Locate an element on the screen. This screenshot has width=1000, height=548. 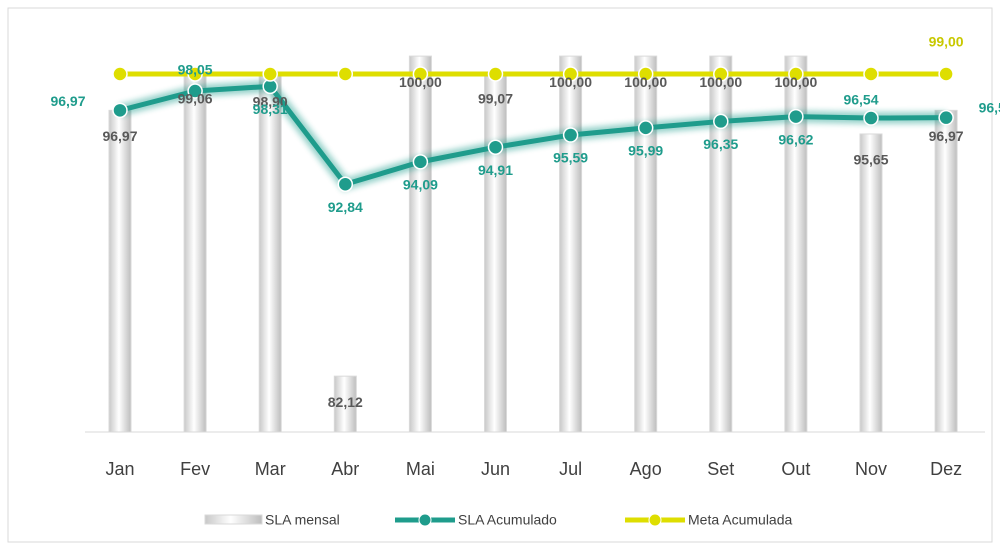
data-label: 94,91 is located at coordinates (495, 170).